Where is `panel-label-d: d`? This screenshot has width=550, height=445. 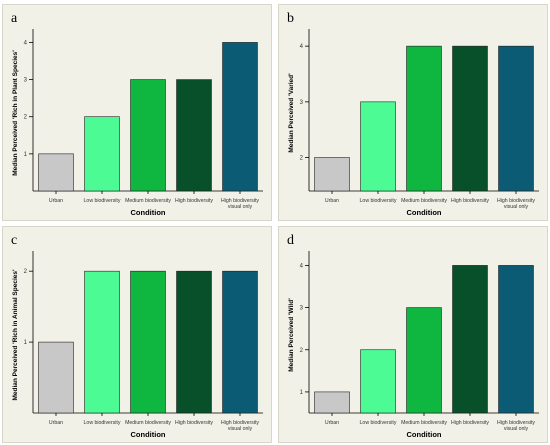 panel-label-d: d is located at coordinates (290, 240).